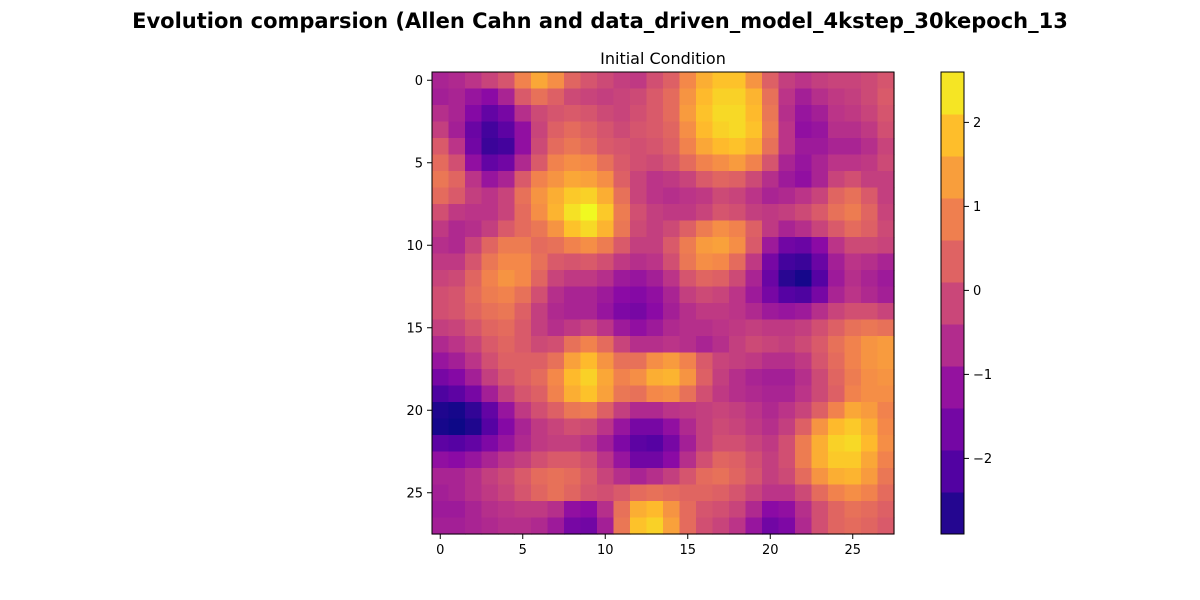 The width and height of the screenshot is (1200, 600). I want to click on colorbar-band, so click(952, 429).